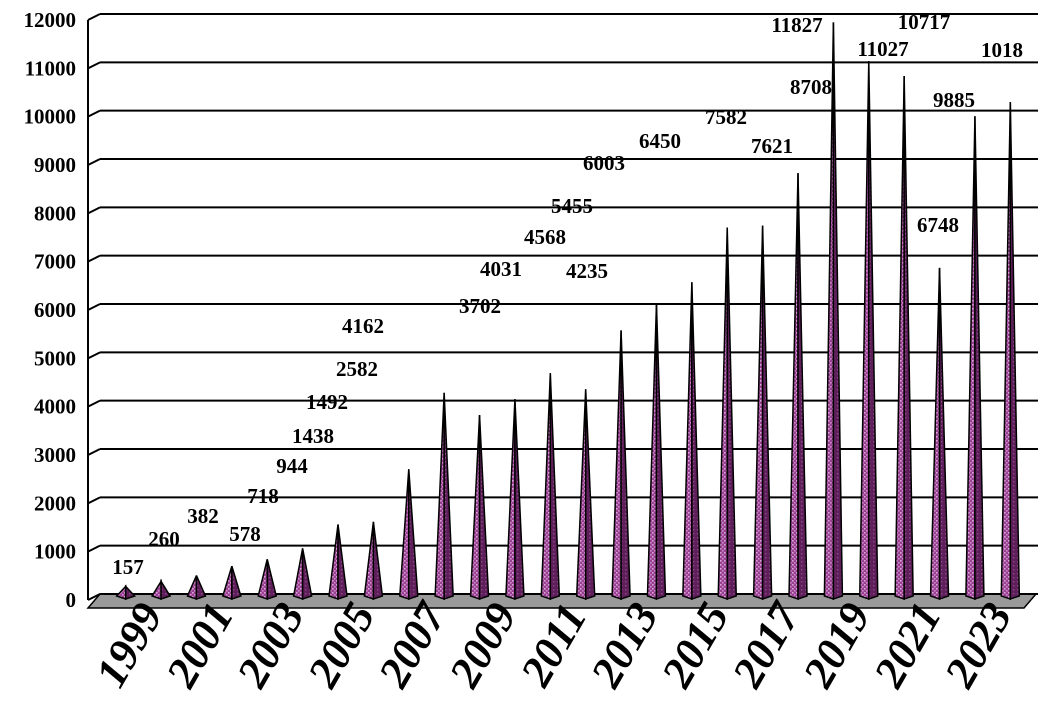 Image resolution: width=1041 pixels, height=715 pixels. I want to click on cone-bar-2008, so click(444, 496).